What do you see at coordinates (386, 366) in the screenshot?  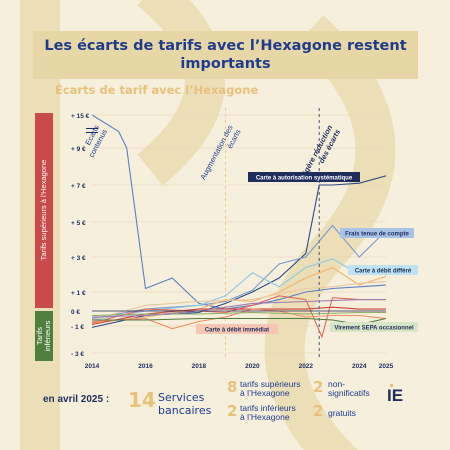 I see `x-tick-label: 2025` at bounding box center [386, 366].